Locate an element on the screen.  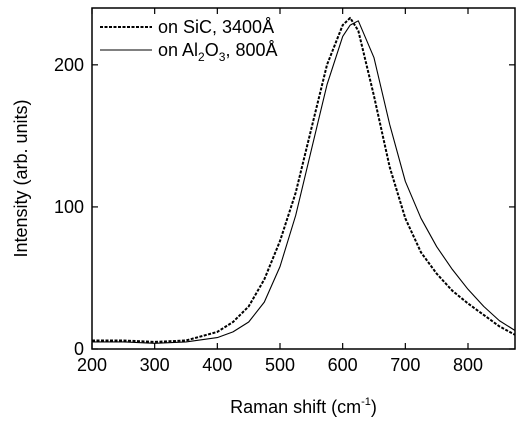
x-tick-label-400: 400 is located at coordinates (217, 365).